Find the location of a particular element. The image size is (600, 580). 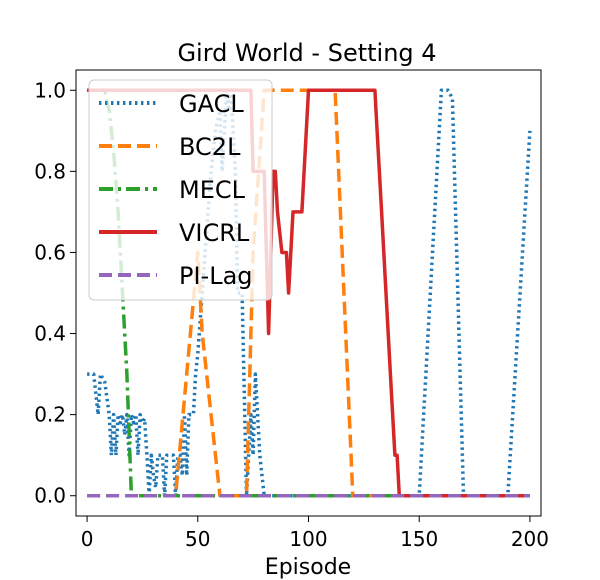

x-tick-label: 150 is located at coordinates (419, 539).